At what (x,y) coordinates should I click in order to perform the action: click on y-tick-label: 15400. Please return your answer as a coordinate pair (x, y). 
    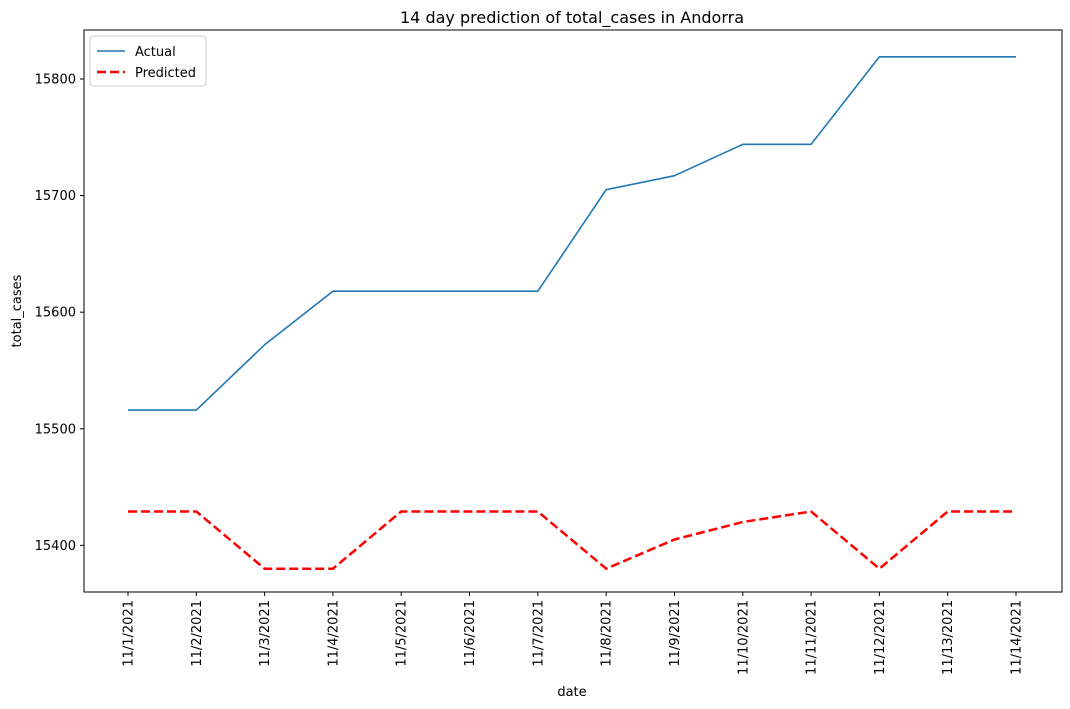
    Looking at the image, I should click on (55, 546).